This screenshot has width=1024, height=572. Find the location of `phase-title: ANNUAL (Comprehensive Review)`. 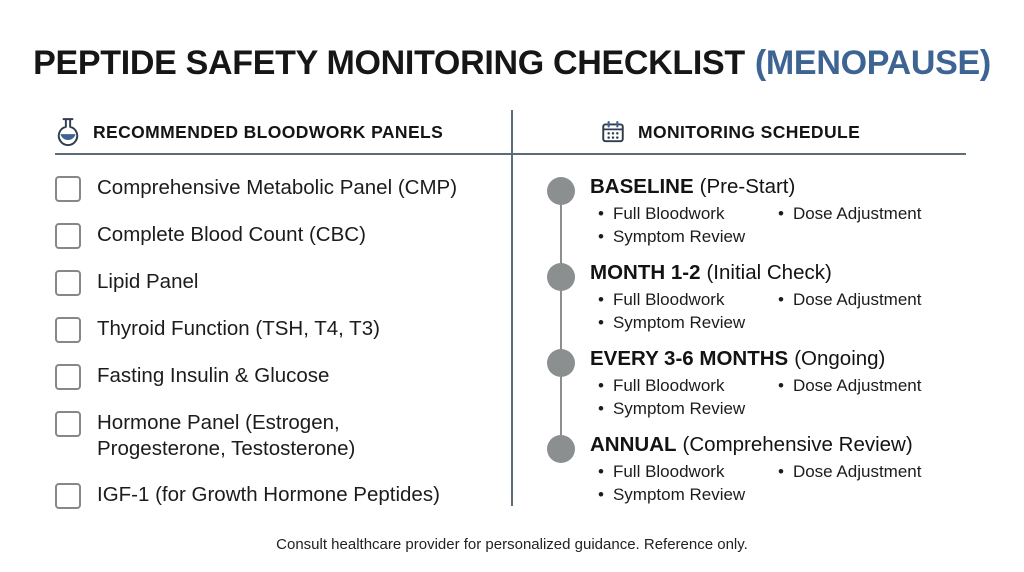

phase-title: ANNUAL (Comprehensive Review) is located at coordinates (755, 445).